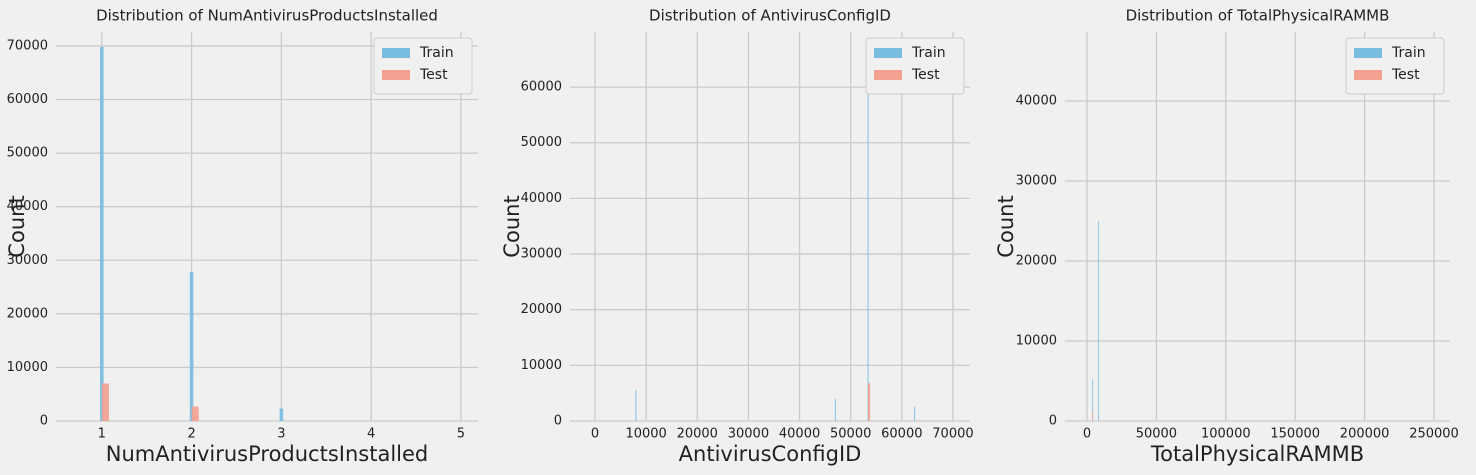 This screenshot has width=1476, height=475. I want to click on x-tick-label: 150000, so click(1295, 434).